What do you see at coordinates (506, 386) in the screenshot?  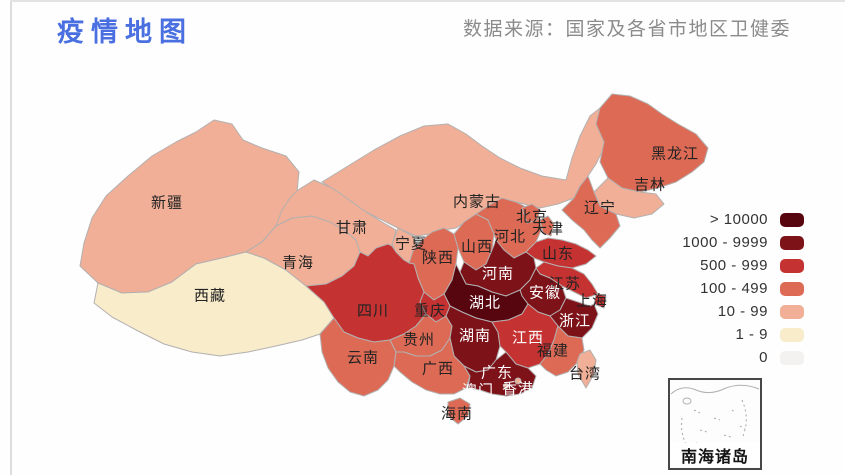 I see `province-aomen` at bounding box center [506, 386].